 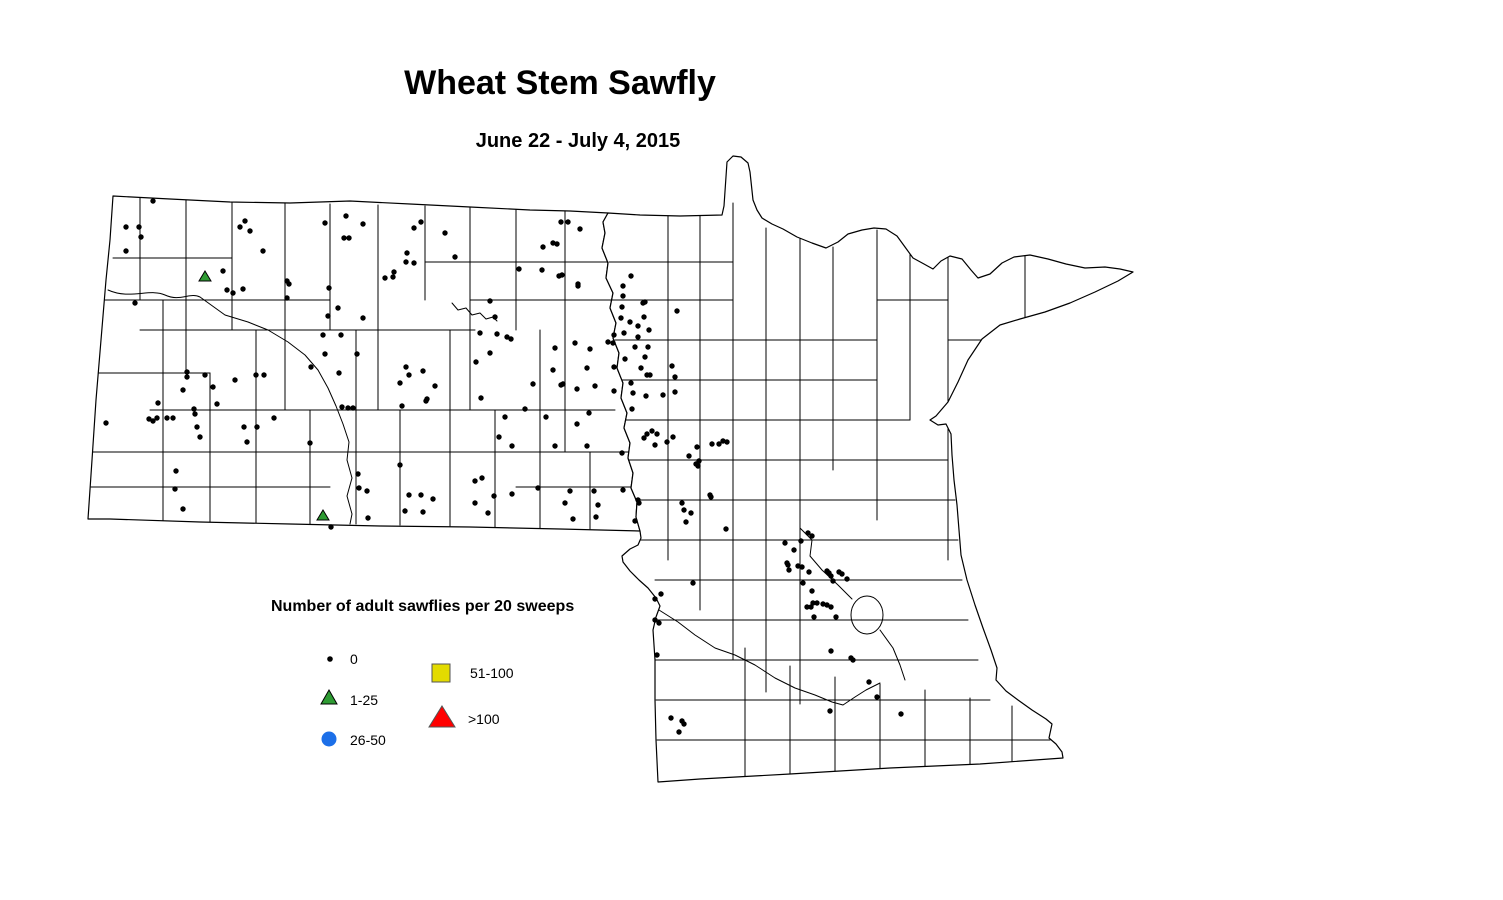 What do you see at coordinates (474, 312) in the screenshot?
I see `devils-lake-shore` at bounding box center [474, 312].